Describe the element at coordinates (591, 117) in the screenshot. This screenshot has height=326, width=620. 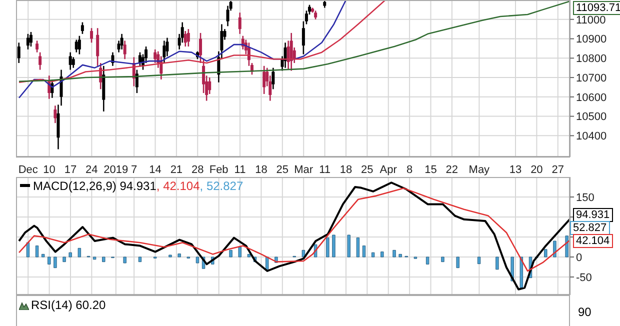
I see `y-tick-label: 10500` at that location.